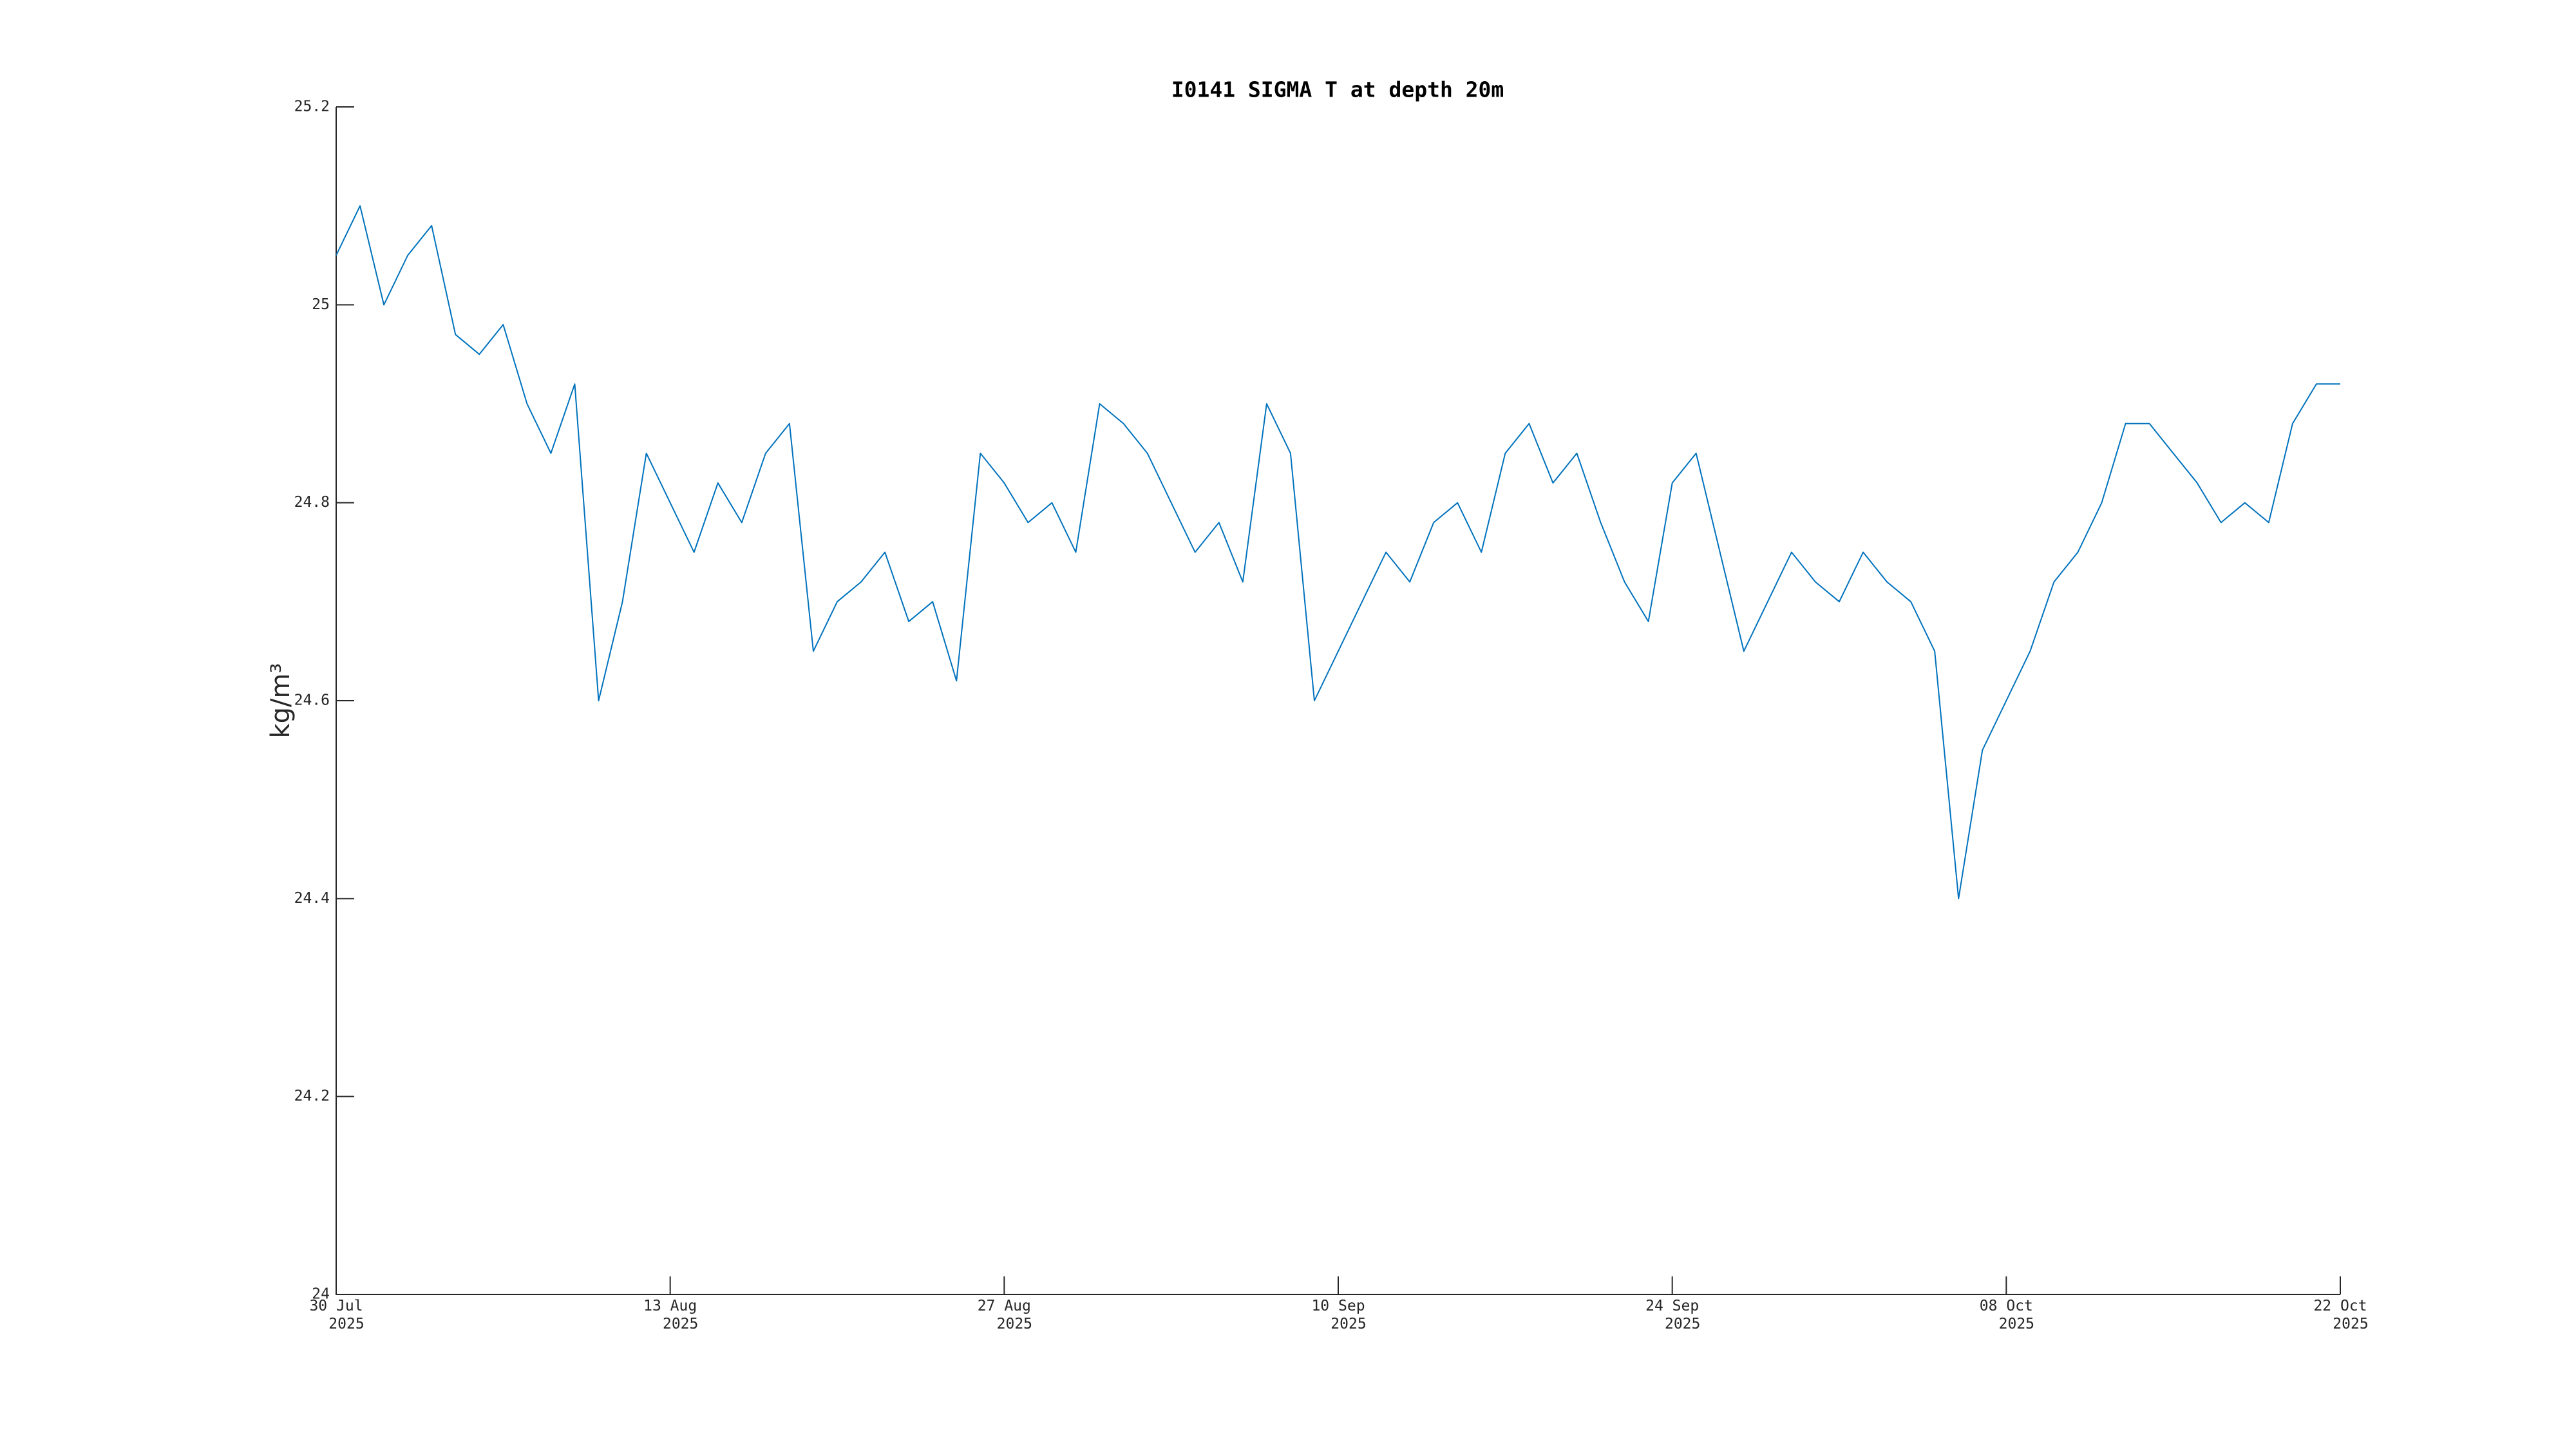 Image resolution: width=2576 pixels, height=1449 pixels. What do you see at coordinates (1338, 1306) in the screenshot?
I see `x-tick-label-line: 10 Sep` at bounding box center [1338, 1306].